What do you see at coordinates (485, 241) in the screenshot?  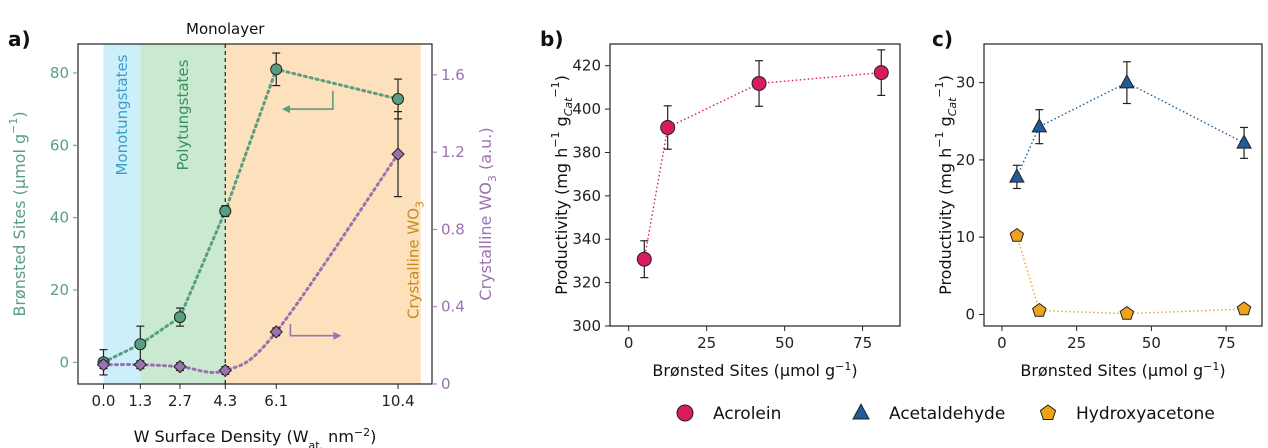 I see `label-part: Crystalline WO` at bounding box center [485, 241].